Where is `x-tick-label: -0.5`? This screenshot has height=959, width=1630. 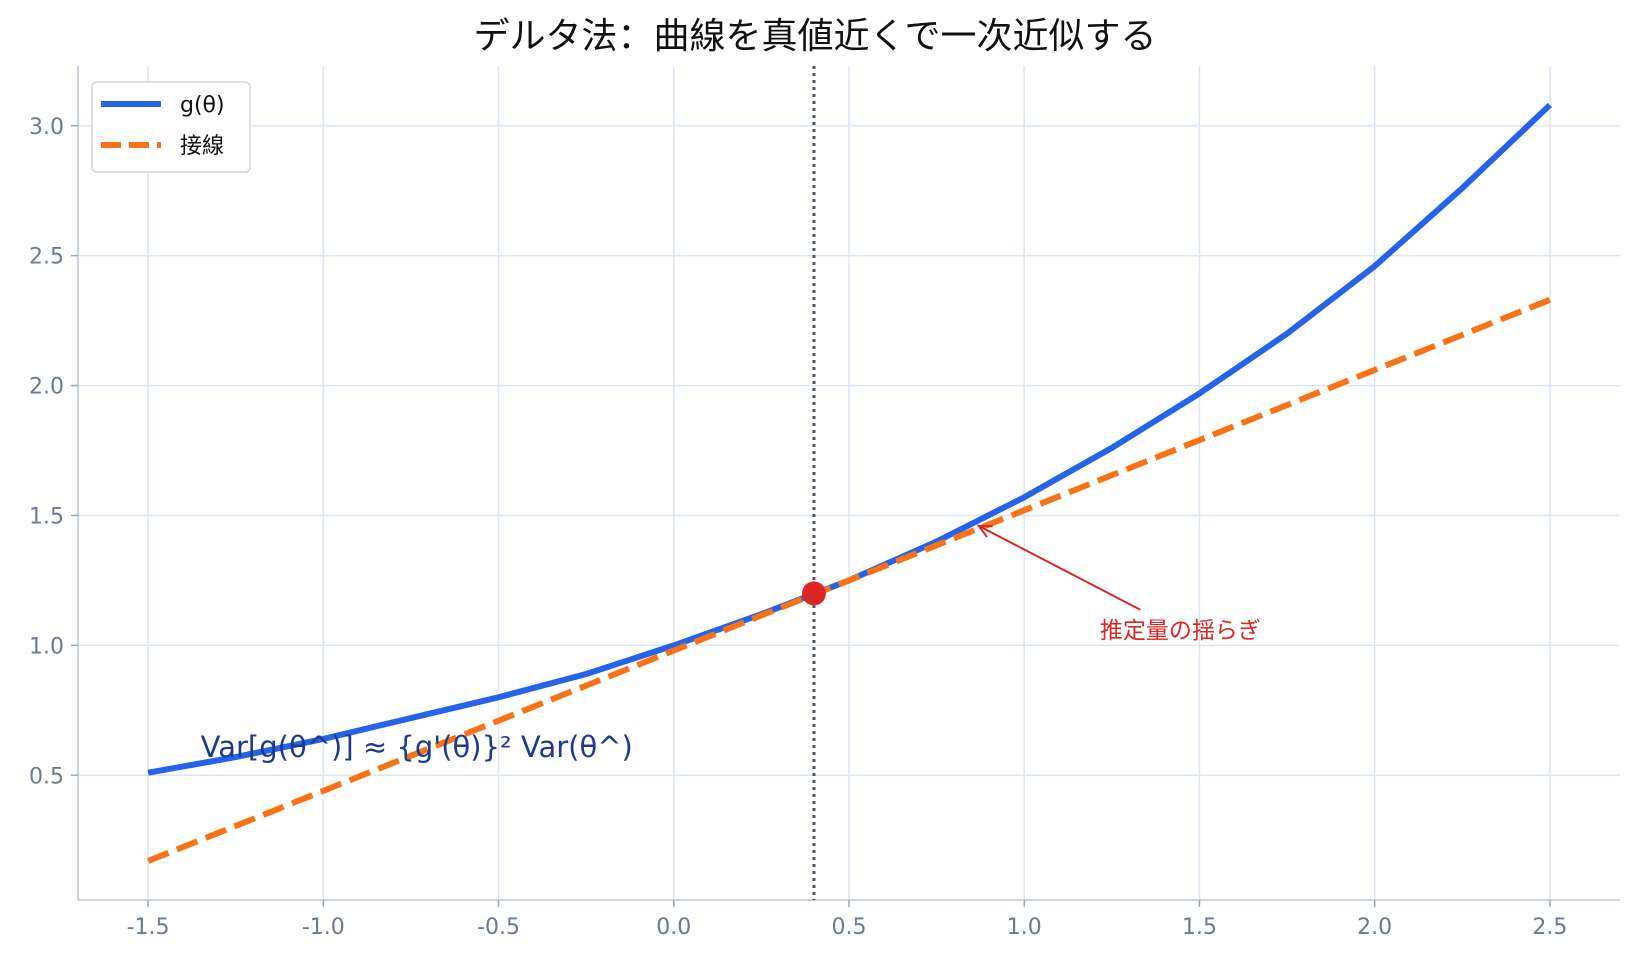
x-tick-label: -0.5 is located at coordinates (498, 927).